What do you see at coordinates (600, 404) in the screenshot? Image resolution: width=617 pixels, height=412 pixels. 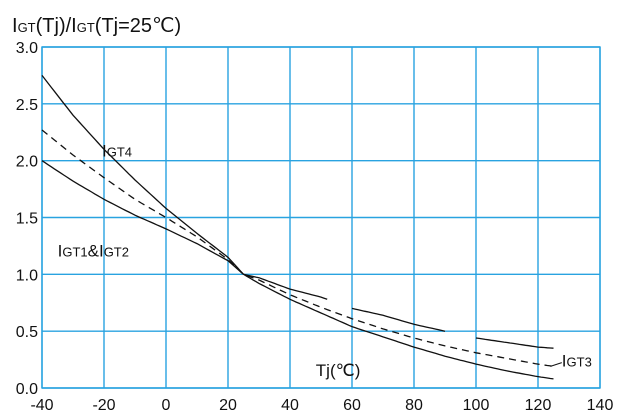 I see `x-tick-label: 140` at bounding box center [600, 404].